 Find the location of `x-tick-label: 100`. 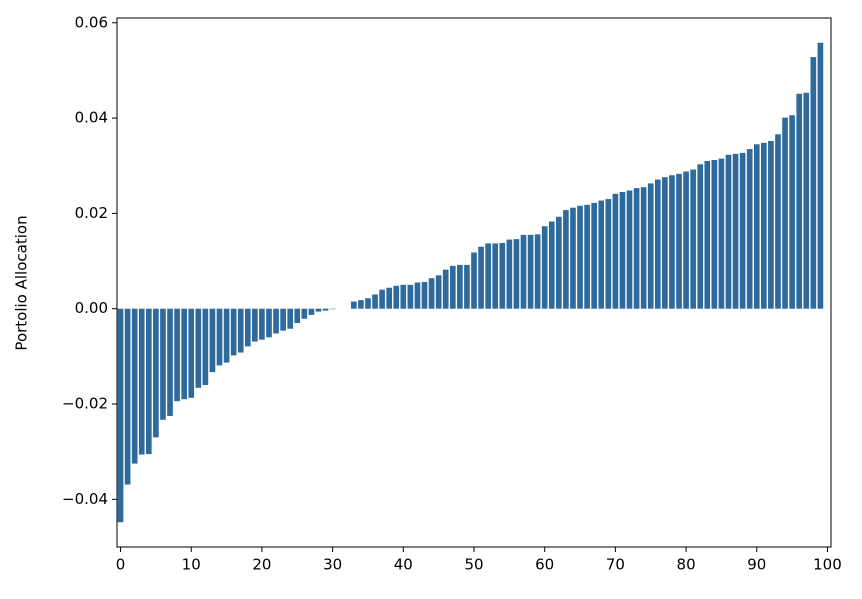

x-tick-label: 100 is located at coordinates (827, 565).